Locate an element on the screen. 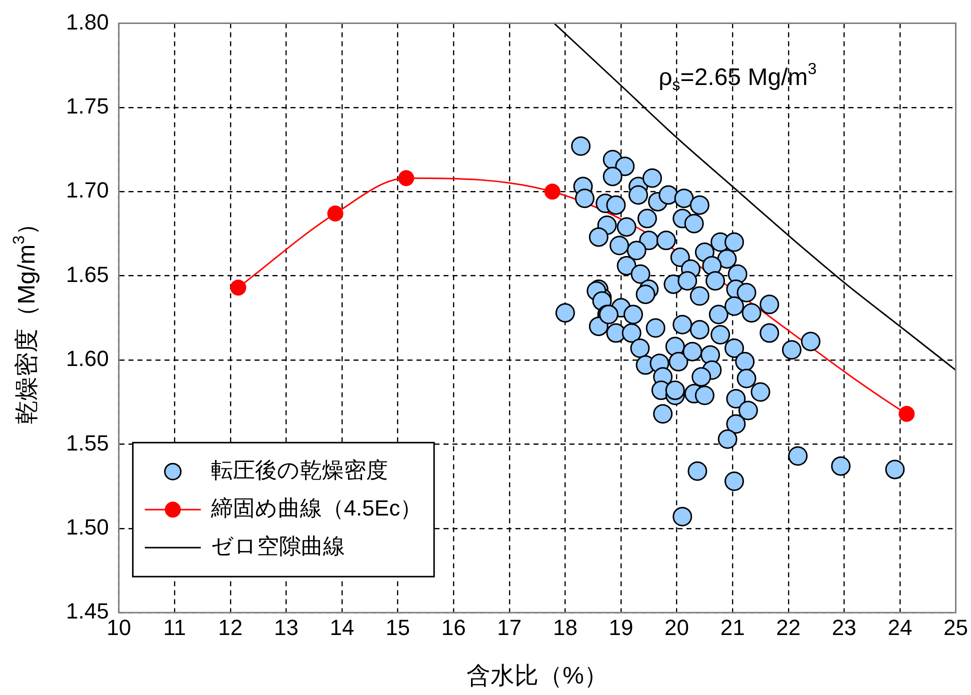 The width and height of the screenshot is (971, 695). x-tick-label: 19 is located at coordinates (621, 627).